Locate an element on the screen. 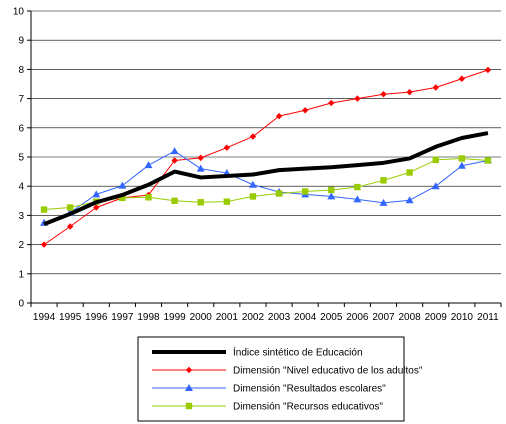 This screenshot has width=506, height=424. x-tick-label: 2002 is located at coordinates (253, 317).